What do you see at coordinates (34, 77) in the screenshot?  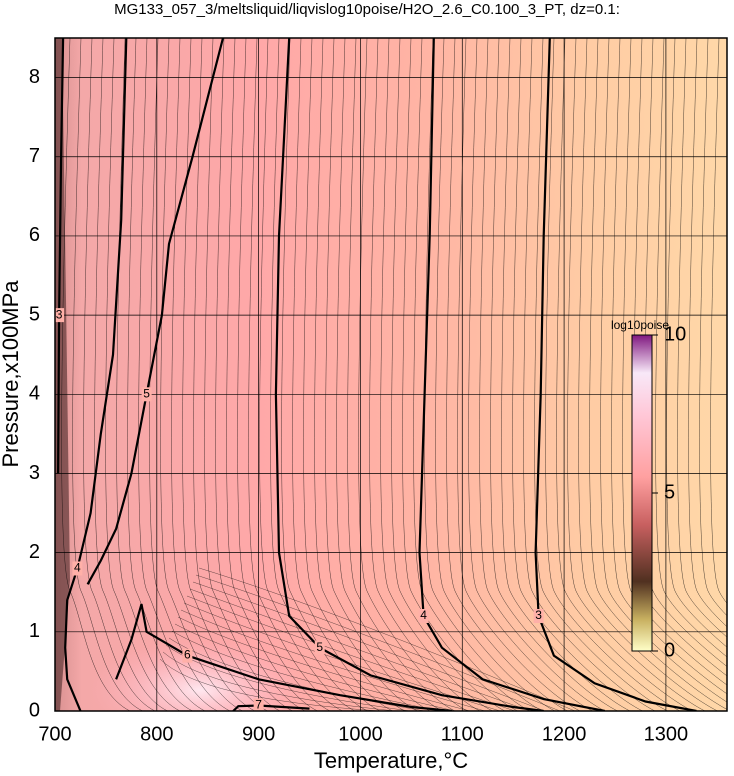 I see `y-tick-label: 8` at bounding box center [34, 77].